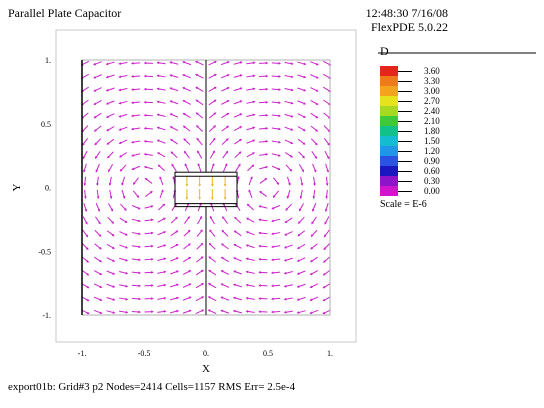 The width and height of the screenshot is (544, 408). Describe the element at coordinates (405, 91) in the screenshot. I see `legend-tick` at that location.